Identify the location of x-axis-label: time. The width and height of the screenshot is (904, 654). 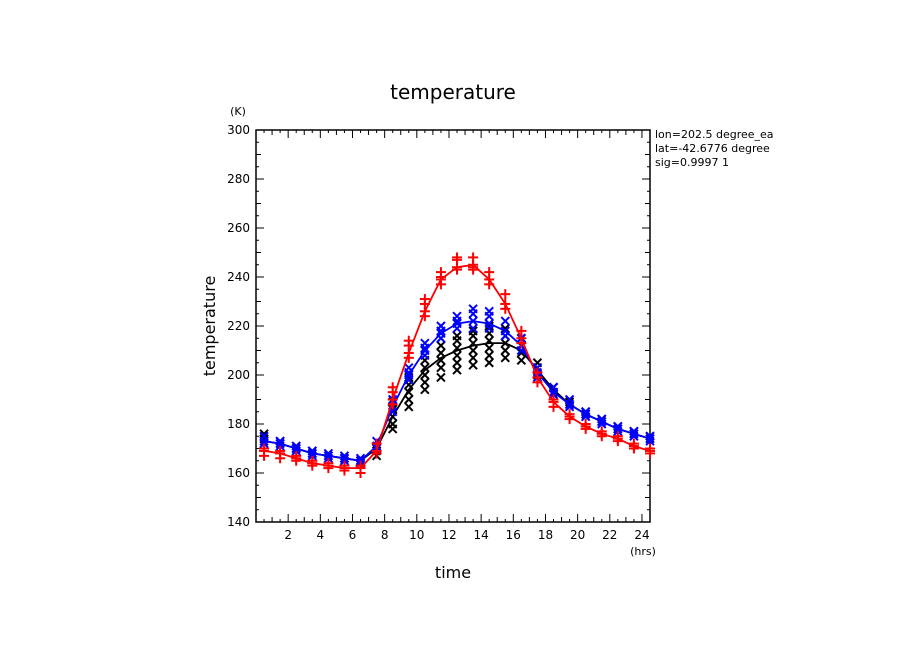
(453, 572).